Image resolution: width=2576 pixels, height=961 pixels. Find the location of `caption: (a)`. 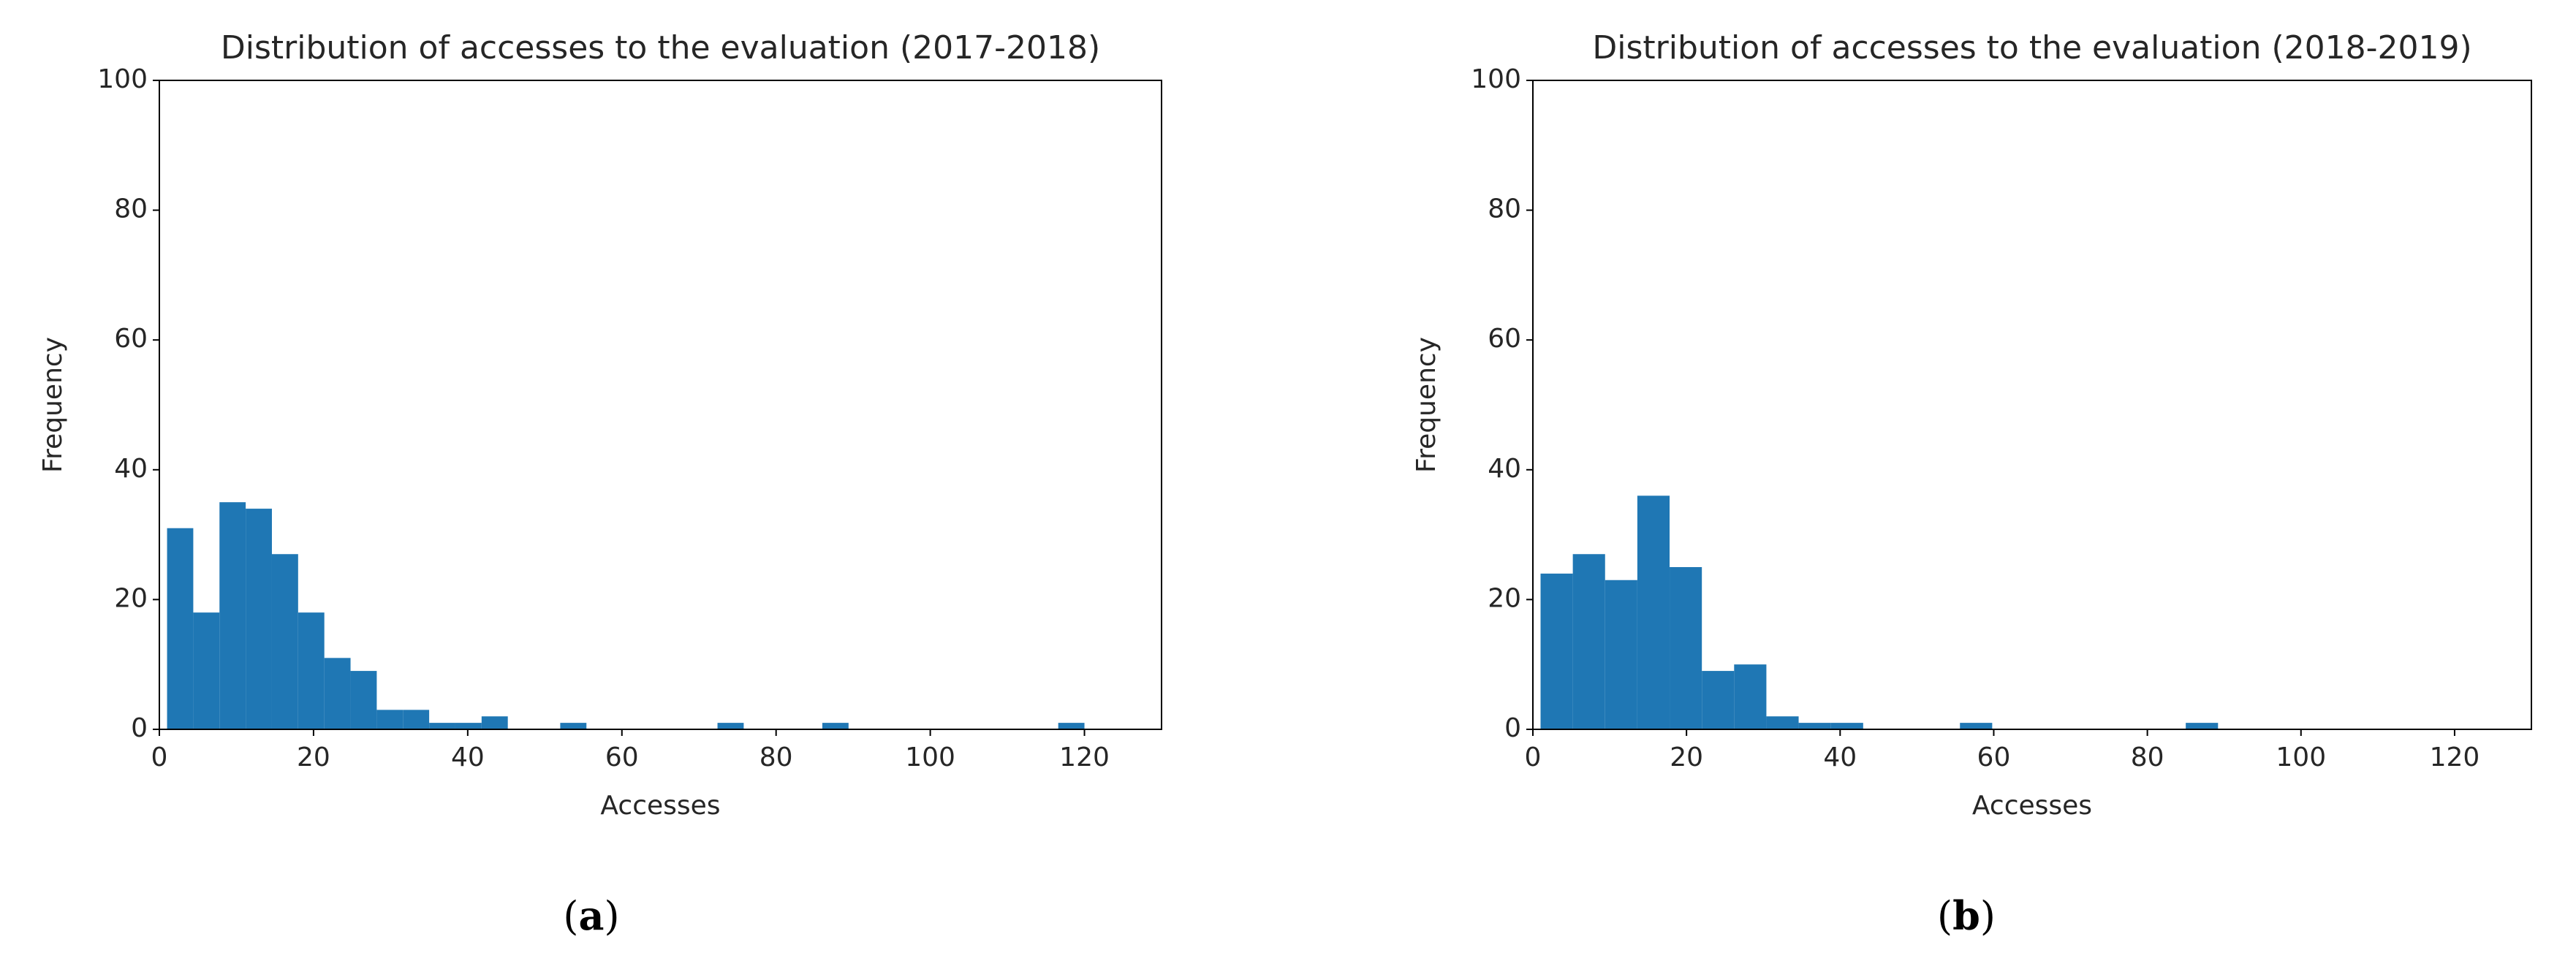

caption: (a) is located at coordinates (591, 915).